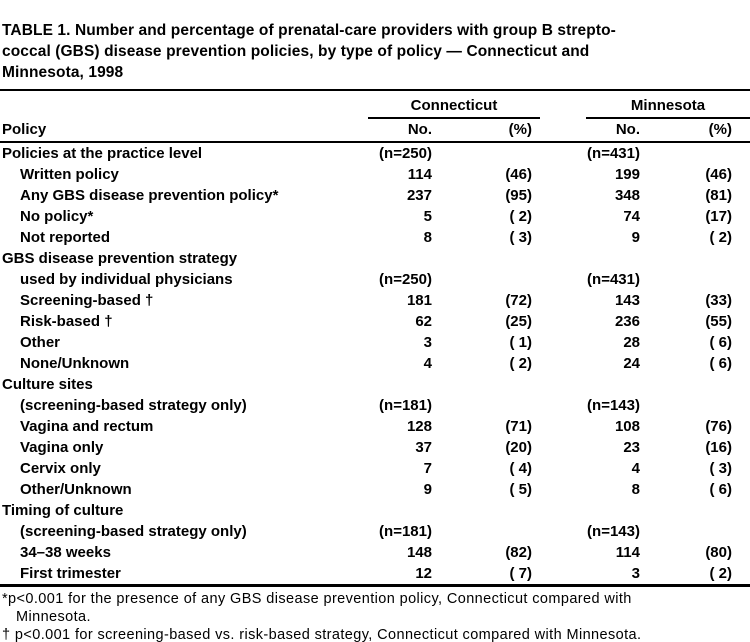 The height and width of the screenshot is (642, 750). What do you see at coordinates (521, 489) in the screenshot?
I see `connecticut-pct-value: ( 5)` at bounding box center [521, 489].